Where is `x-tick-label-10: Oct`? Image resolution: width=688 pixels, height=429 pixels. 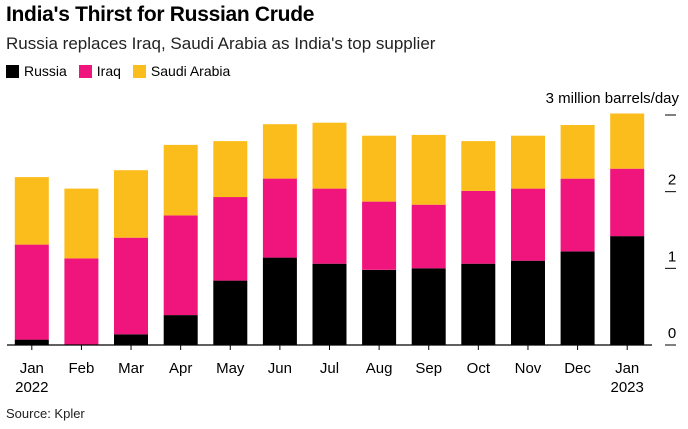
x-tick-label-10: Oct is located at coordinates (479, 368).